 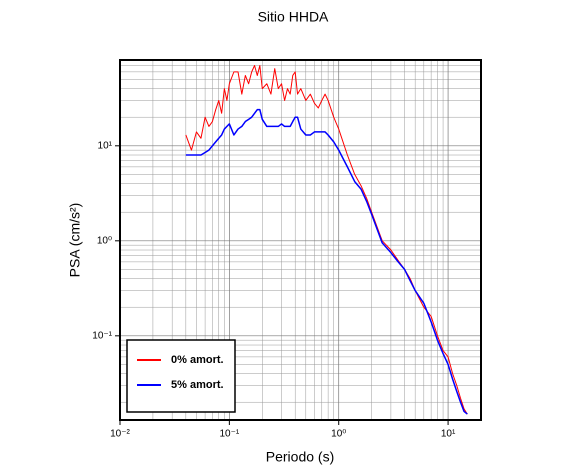 What do you see at coordinates (181, 376) in the screenshot?
I see `legend-box` at bounding box center [181, 376].